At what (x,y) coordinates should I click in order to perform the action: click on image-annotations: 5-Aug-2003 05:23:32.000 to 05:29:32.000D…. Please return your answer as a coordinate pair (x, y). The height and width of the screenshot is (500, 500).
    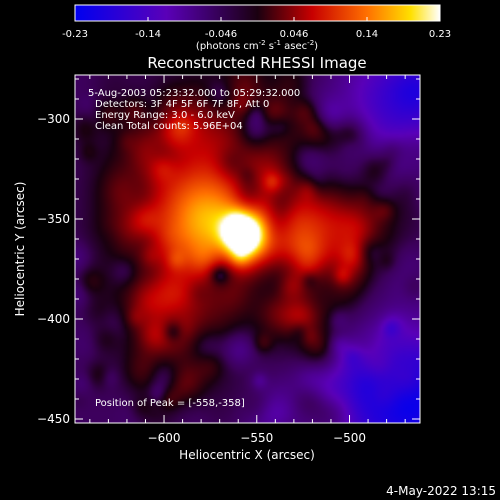
    Looking at the image, I should click on (194, 110).